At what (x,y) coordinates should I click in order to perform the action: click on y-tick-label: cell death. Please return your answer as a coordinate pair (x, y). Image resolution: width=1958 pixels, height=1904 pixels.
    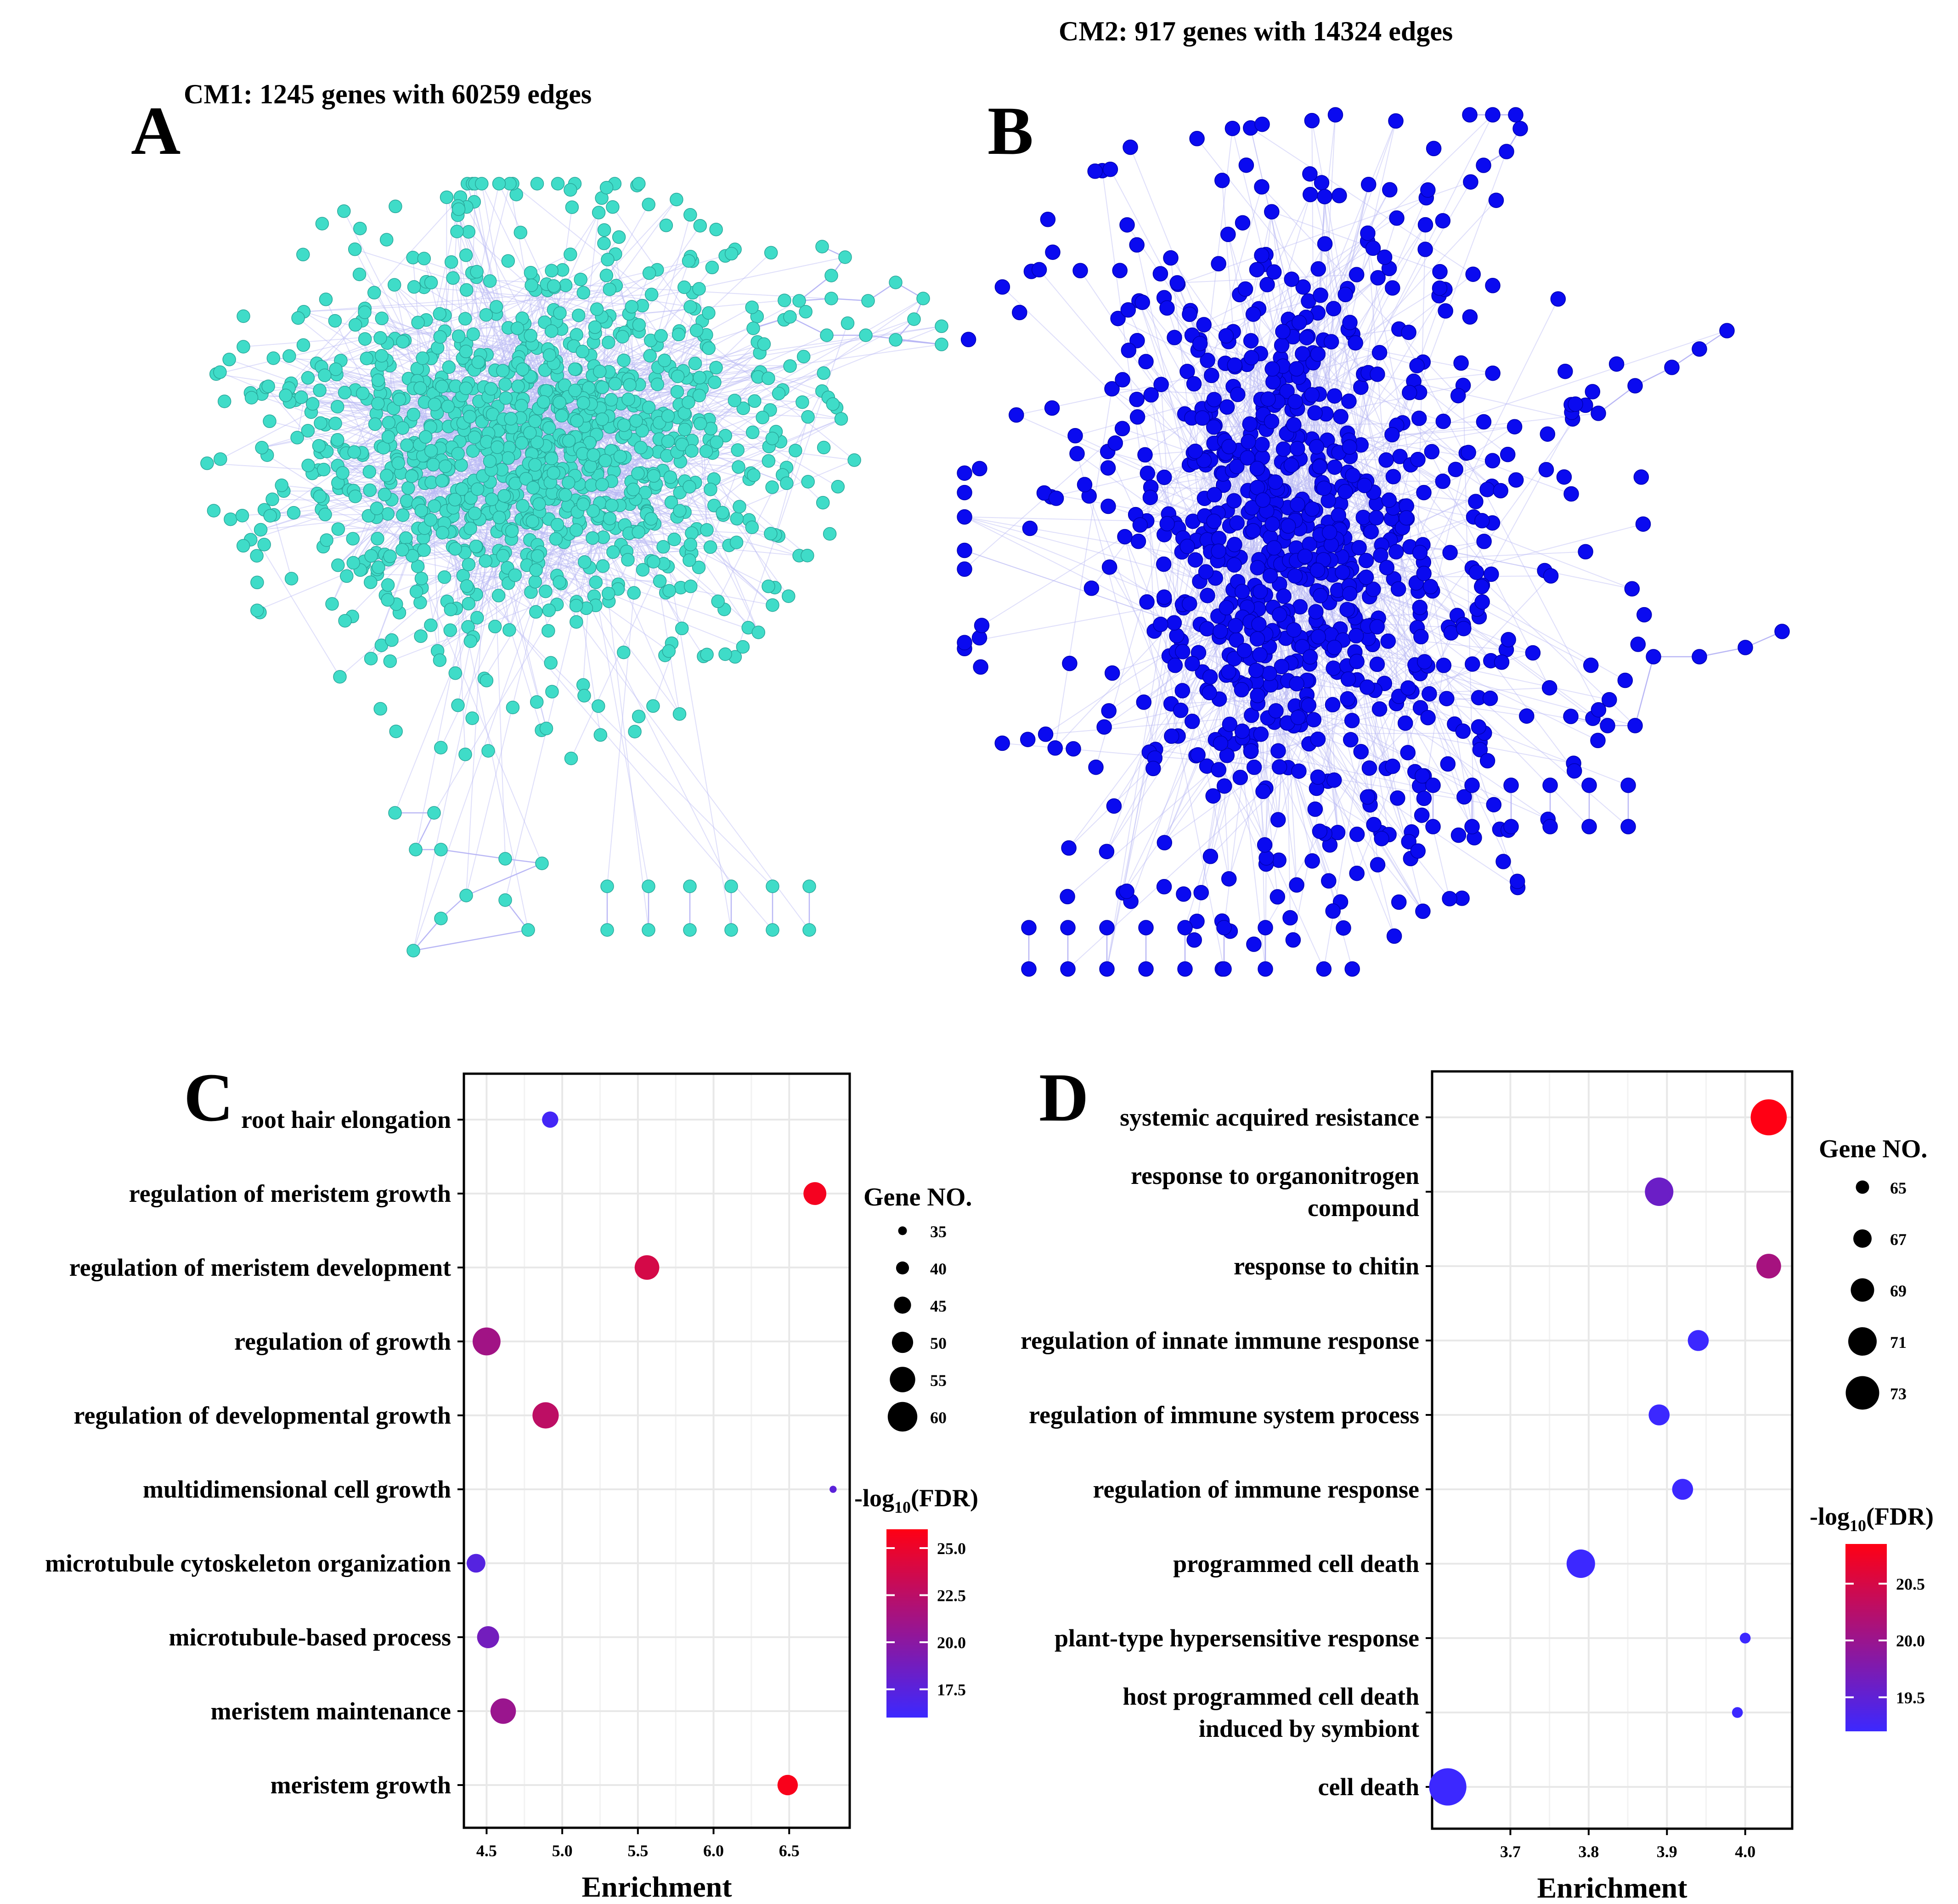
    Looking at the image, I should click on (1368, 1787).